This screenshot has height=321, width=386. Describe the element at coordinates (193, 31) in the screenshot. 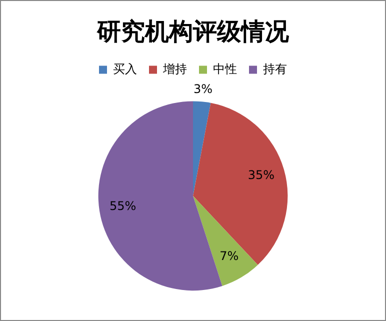

I see `chart-title: 研究机构评级情况` at that location.